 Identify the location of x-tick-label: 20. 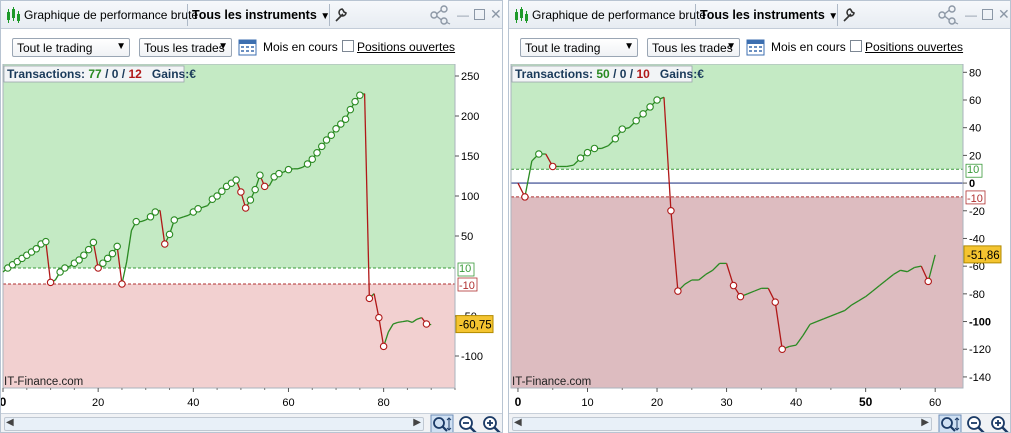
(98, 403).